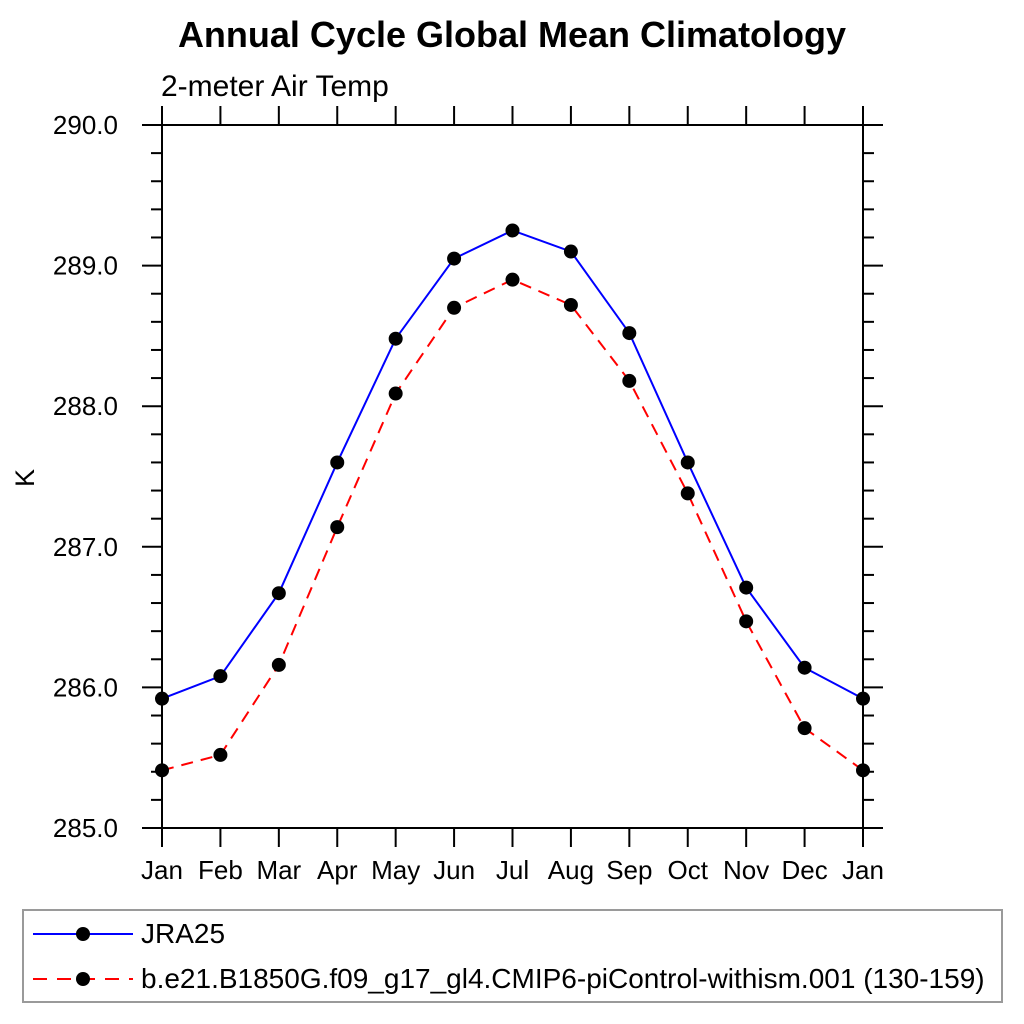 Image resolution: width=1024 pixels, height=1024 pixels. What do you see at coordinates (512, 870) in the screenshot?
I see `x-axis-tick-label: Jul` at bounding box center [512, 870].